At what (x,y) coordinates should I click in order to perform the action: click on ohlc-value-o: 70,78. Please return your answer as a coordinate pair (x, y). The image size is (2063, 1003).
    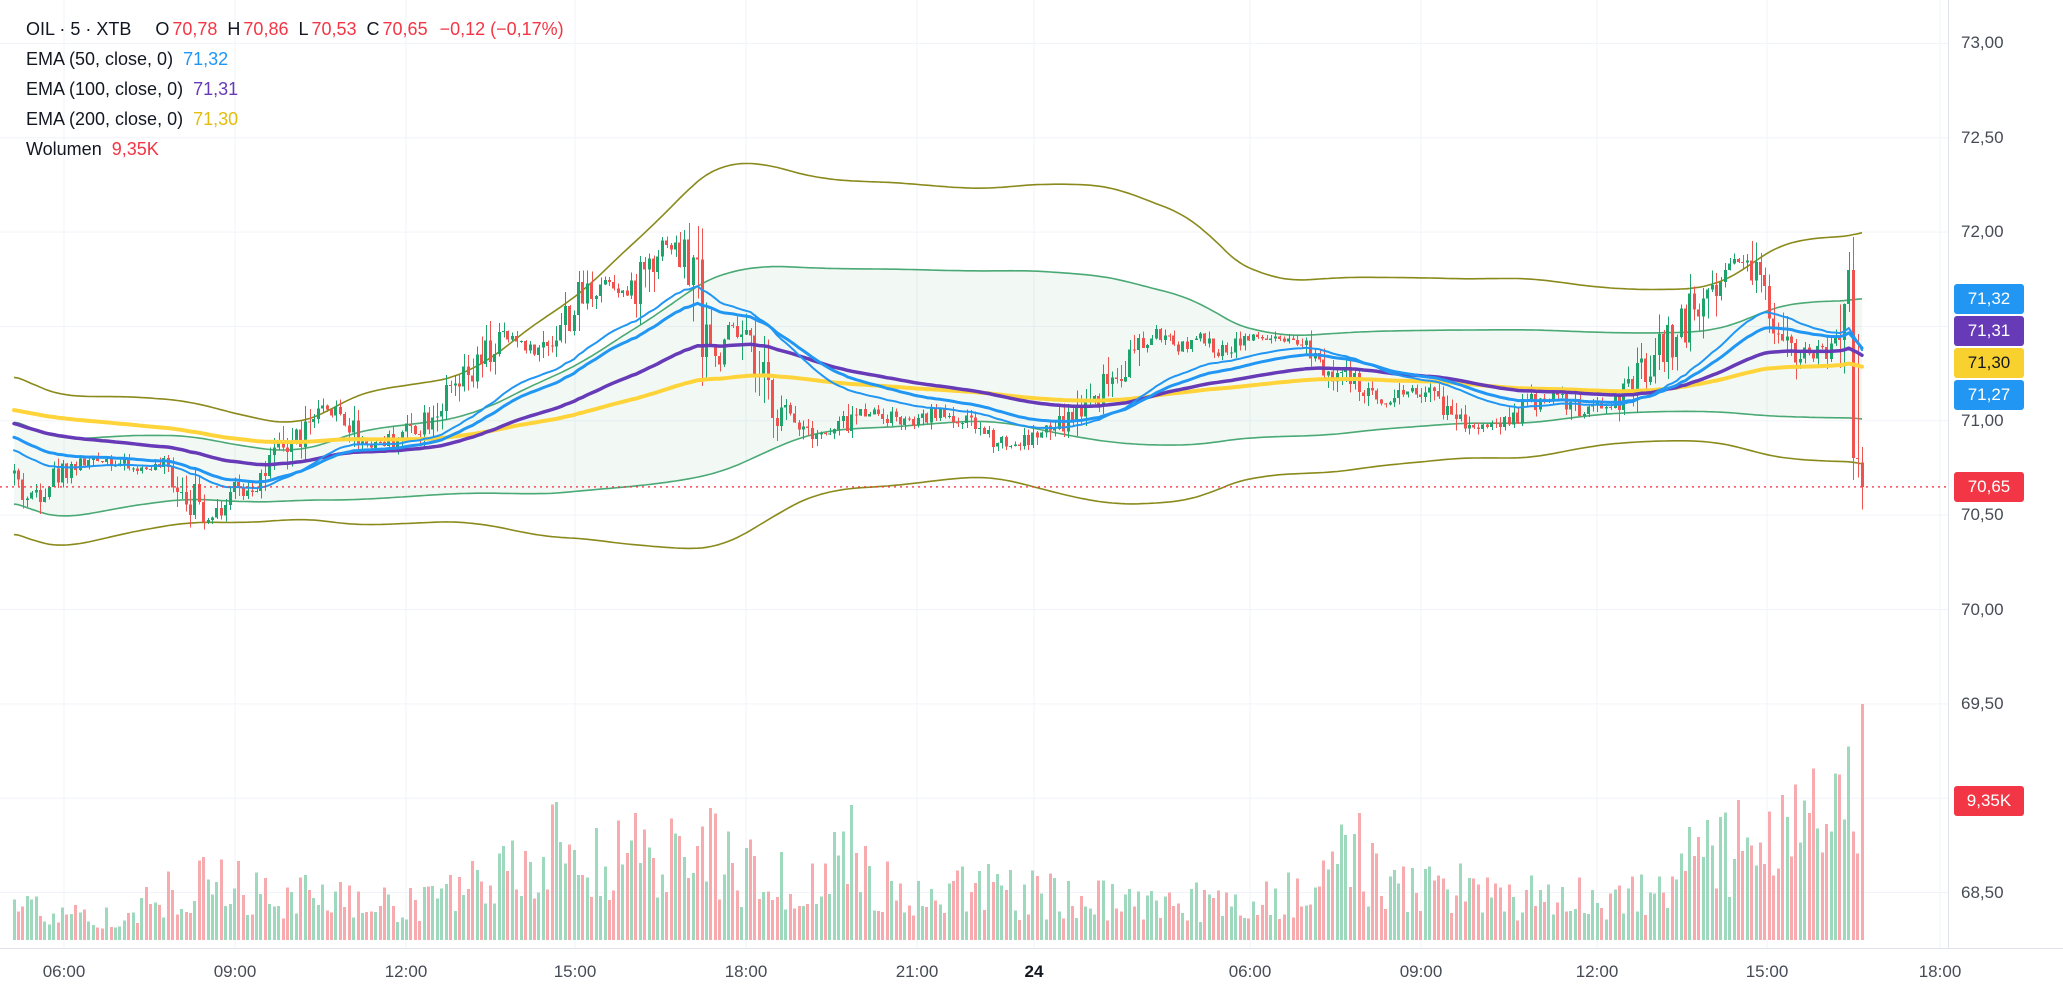
    Looking at the image, I should click on (195, 28).